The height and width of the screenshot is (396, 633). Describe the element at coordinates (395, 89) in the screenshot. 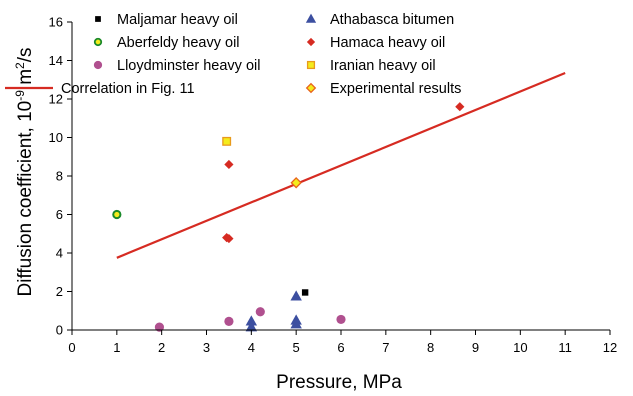

I see `legend-label-7: Experimental results` at that location.